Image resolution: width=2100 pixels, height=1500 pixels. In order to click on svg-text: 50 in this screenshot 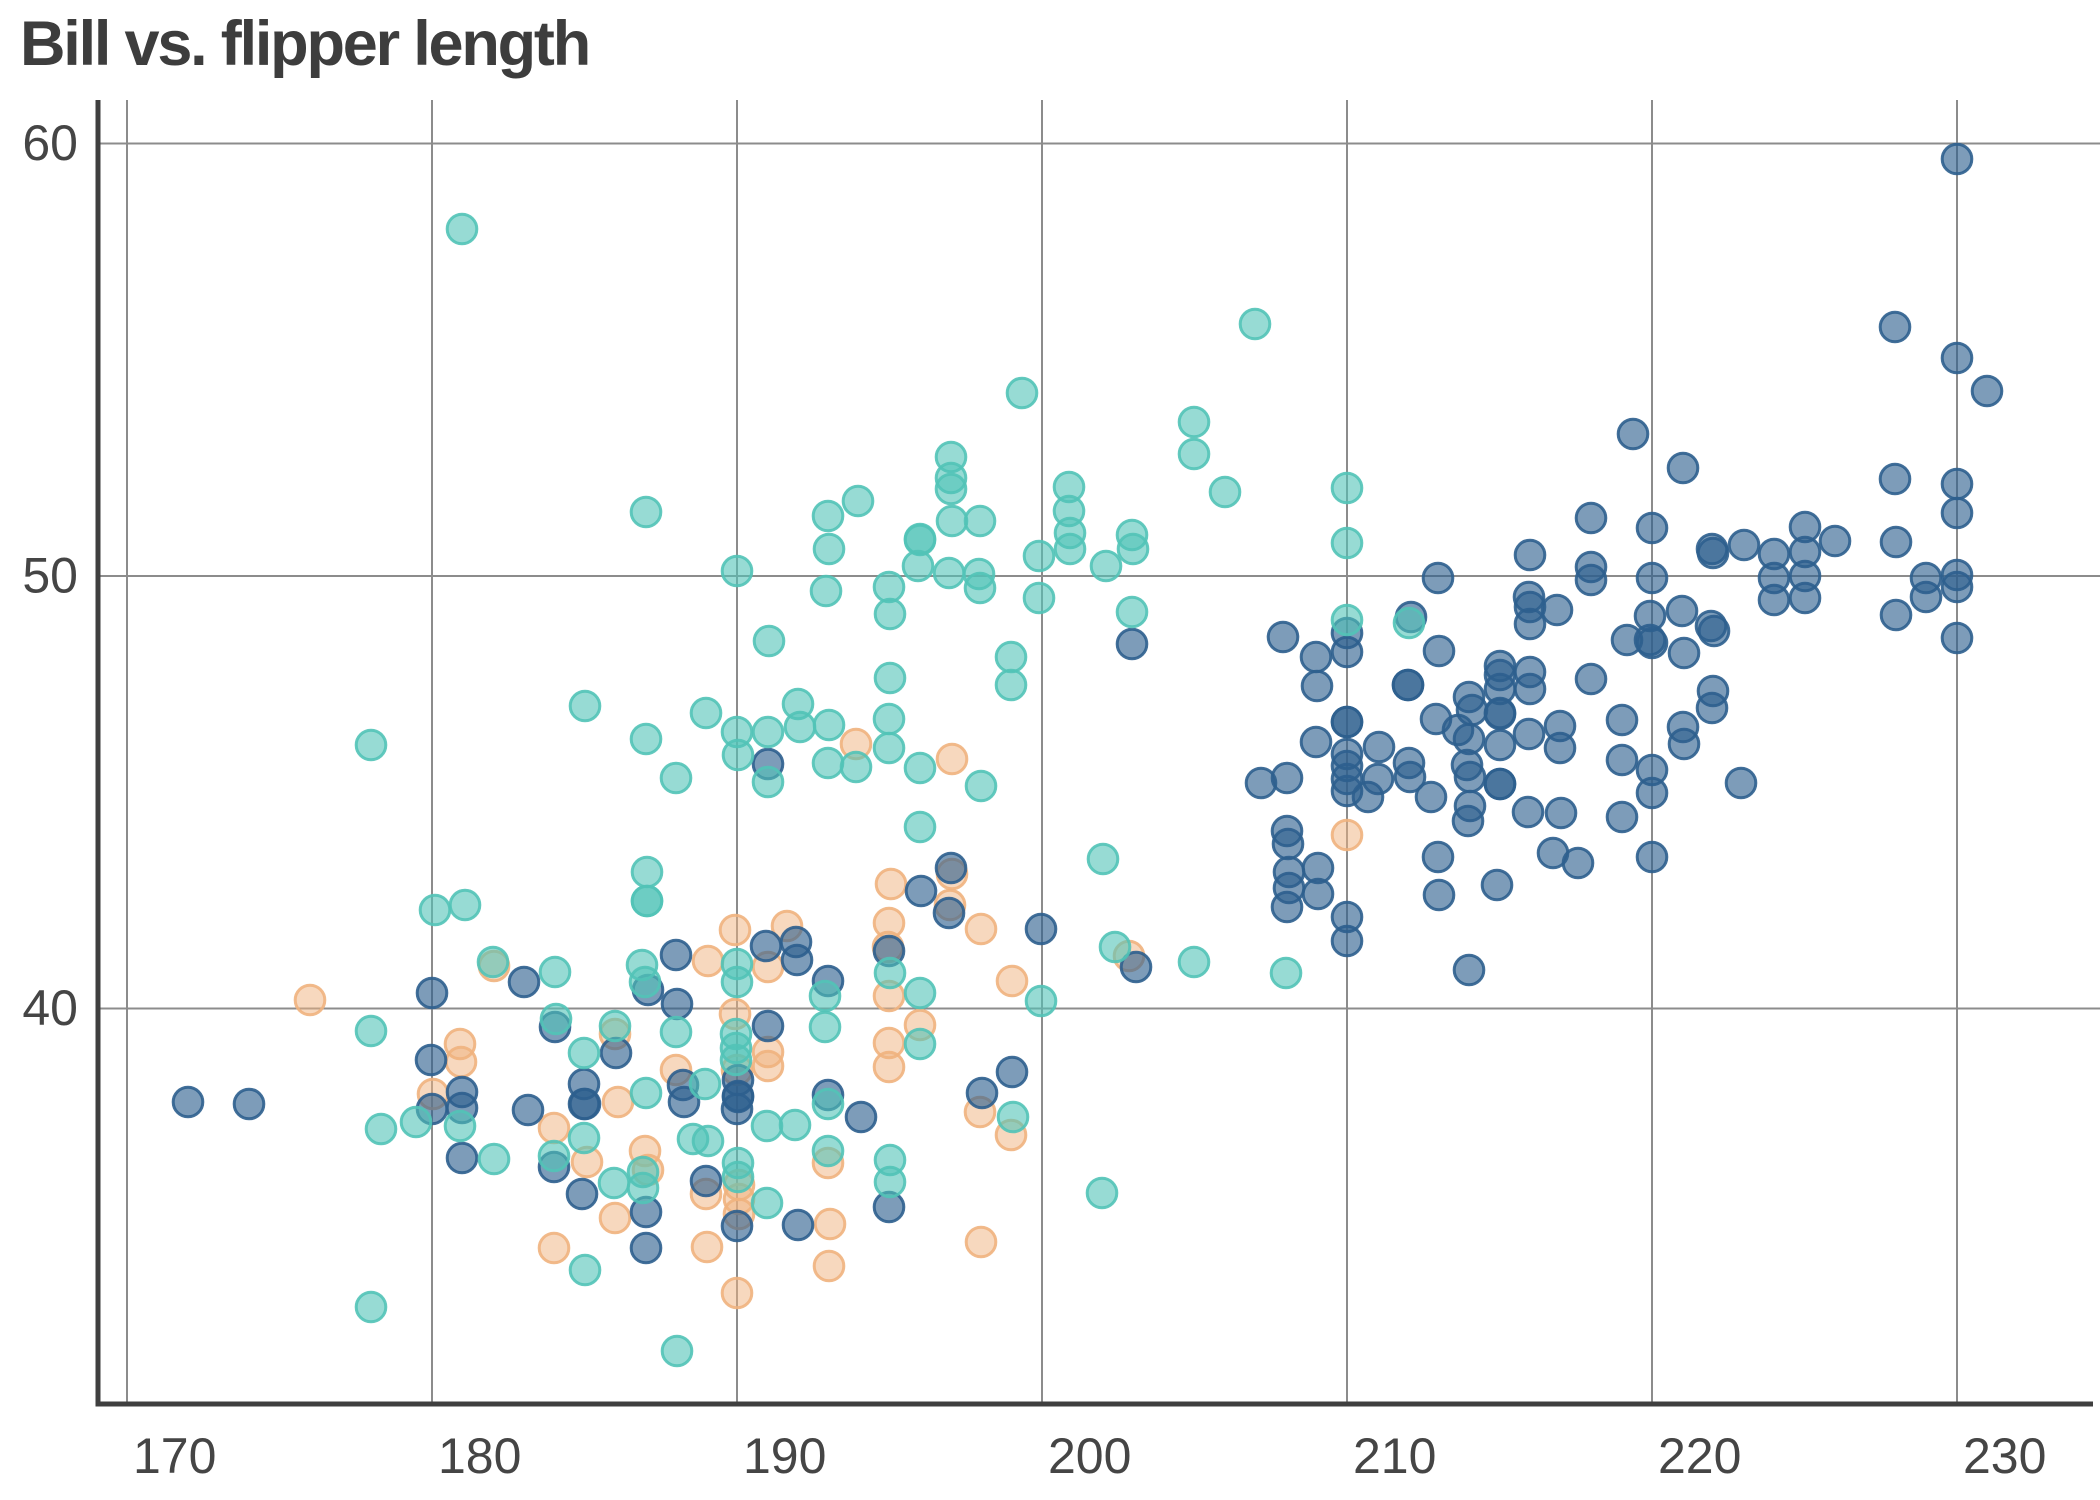, I will do `click(50, 576)`.